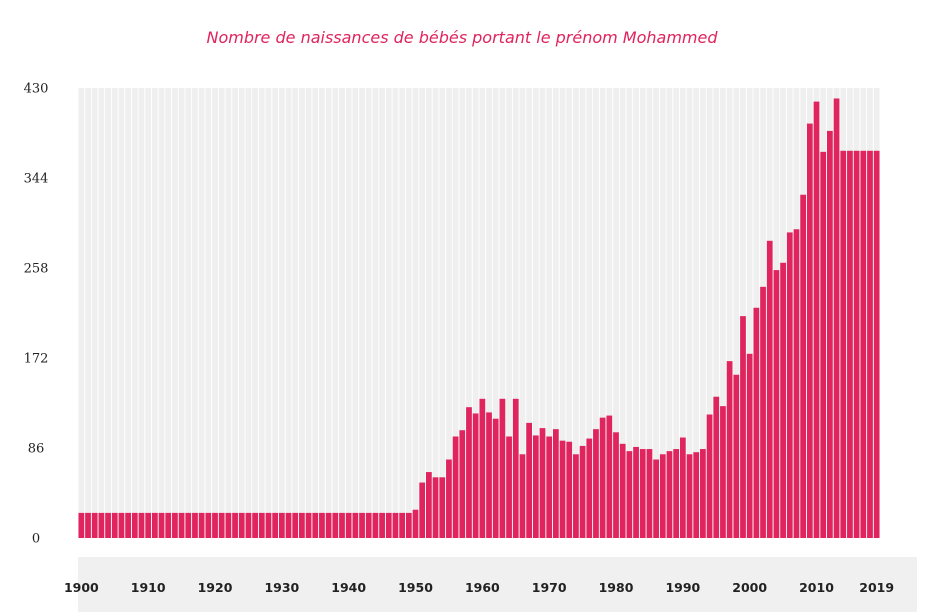  I want to click on bar-1906, so click(121, 525).